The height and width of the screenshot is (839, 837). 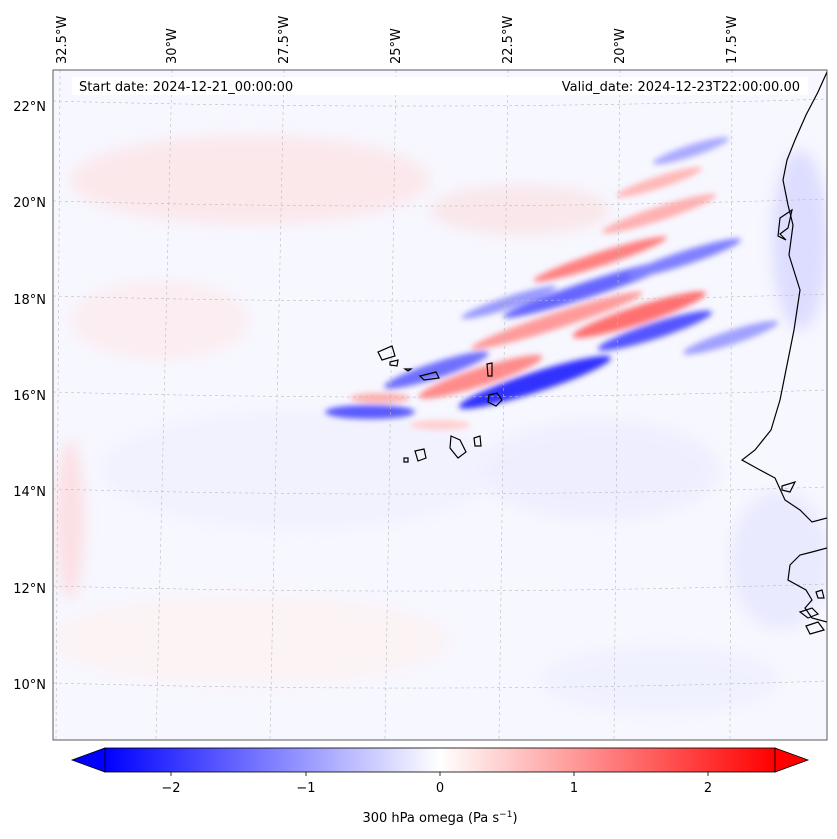 What do you see at coordinates (62, 40) in the screenshot?
I see `lon-label-32-5w: 32.5°W` at bounding box center [62, 40].